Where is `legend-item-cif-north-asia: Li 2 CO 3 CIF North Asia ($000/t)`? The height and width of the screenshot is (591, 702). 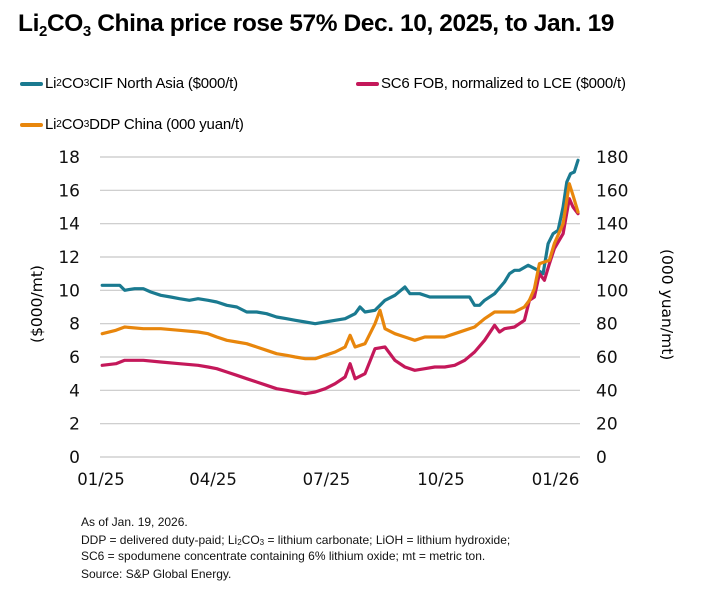
legend-item-cif-north-asia: Li 2 CO 3 CIF North Asia ($000/t) is located at coordinates (129, 83).